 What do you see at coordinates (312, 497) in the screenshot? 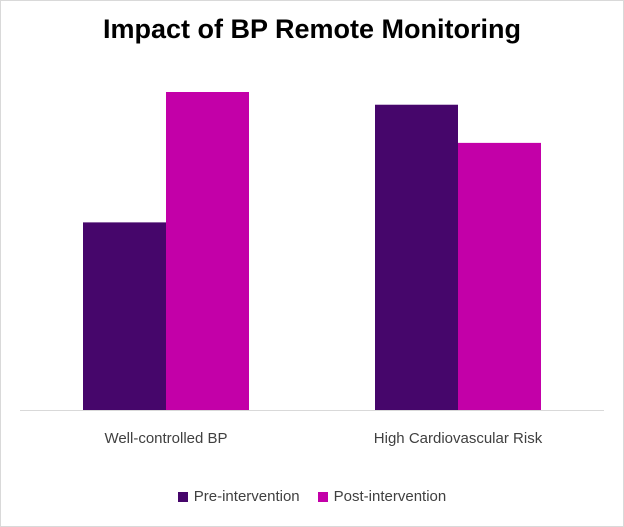
I see `legend: Pre-intervention Post-intervention` at bounding box center [312, 497].